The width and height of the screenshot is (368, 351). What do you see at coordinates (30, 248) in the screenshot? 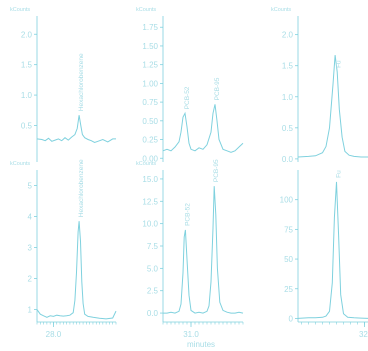
I see `y-tick-label: 3` at bounding box center [30, 248].